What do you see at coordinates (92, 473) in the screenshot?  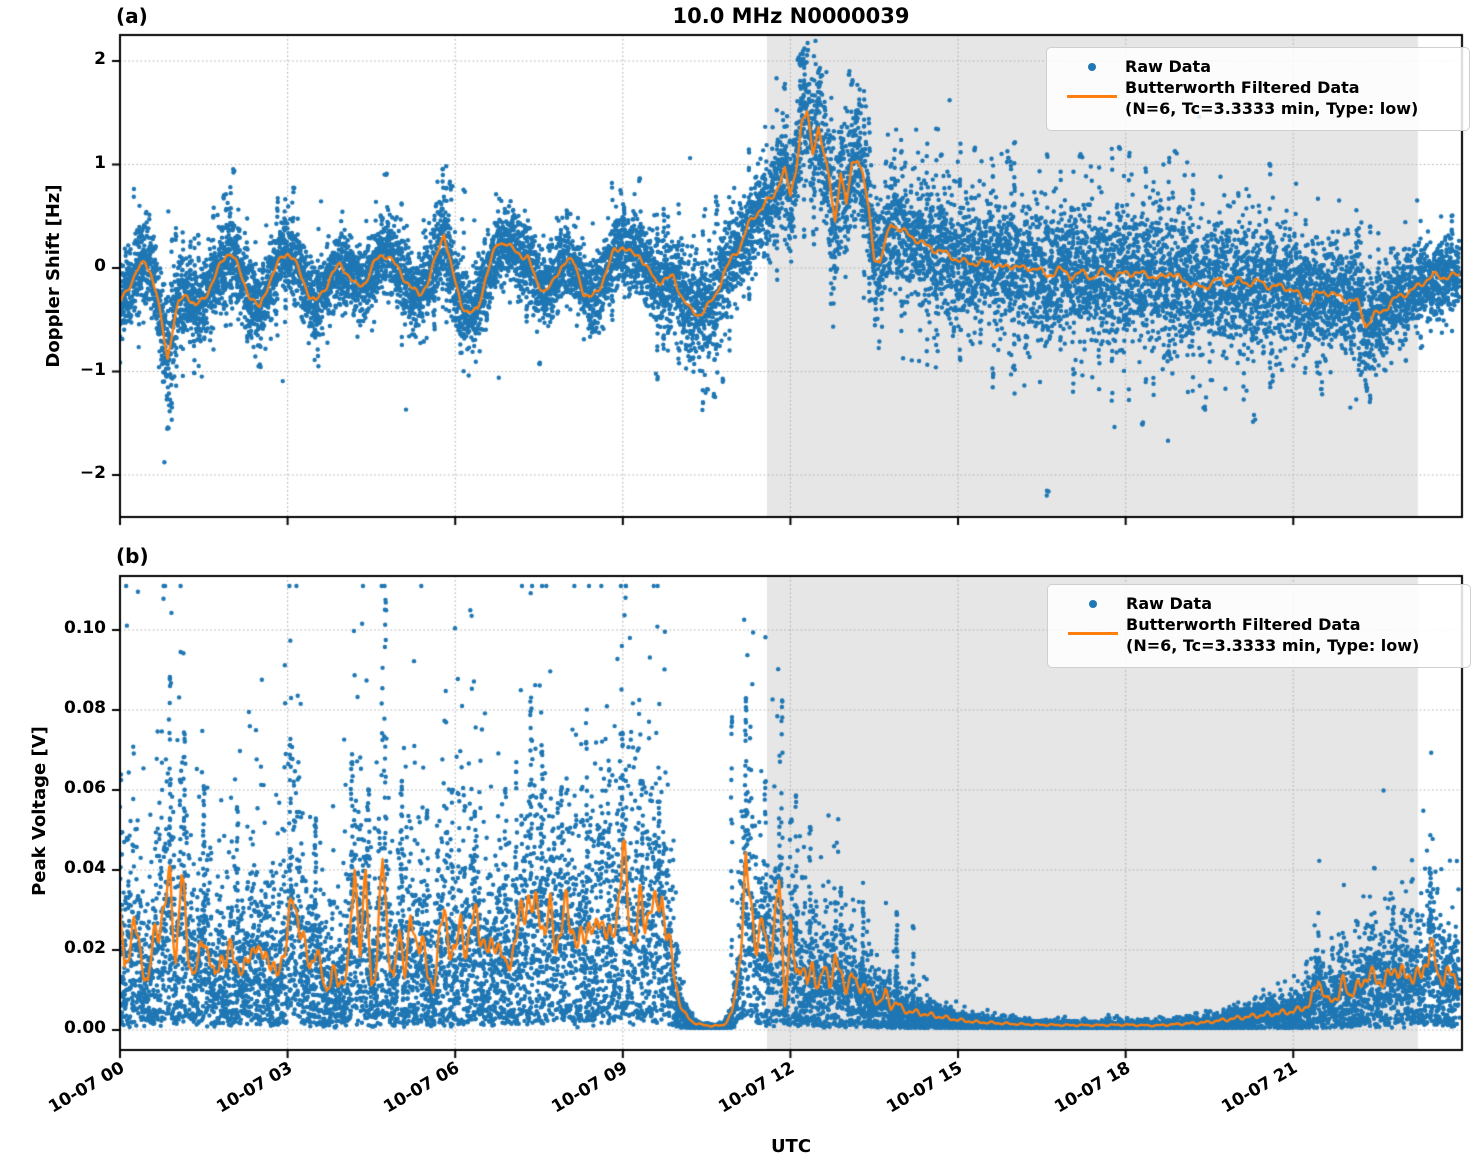 I see `ytick-label-a: −2` at bounding box center [92, 473].